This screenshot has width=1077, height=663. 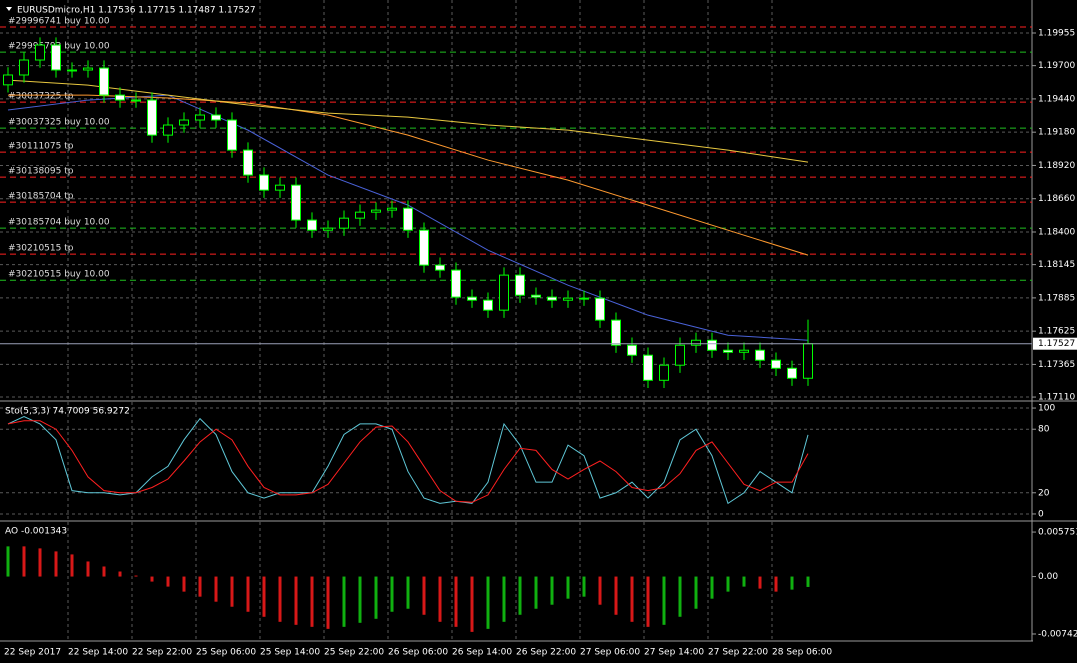 I want to click on y-tick-label: 1.18920, so click(x=1056, y=166).